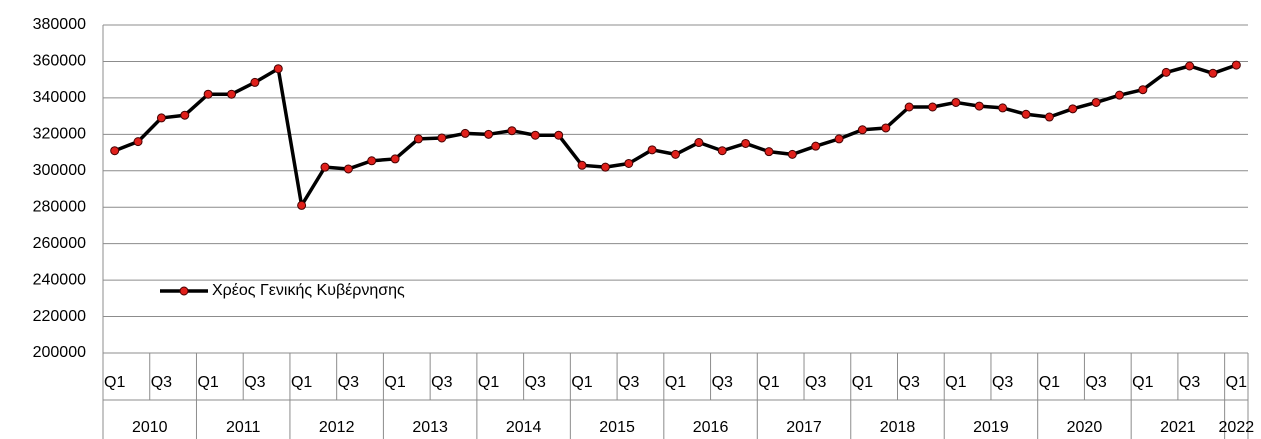 This screenshot has width=1261, height=439. Describe the element at coordinates (59, 170) in the screenshot. I see `y-tick-label: 300000` at that location.